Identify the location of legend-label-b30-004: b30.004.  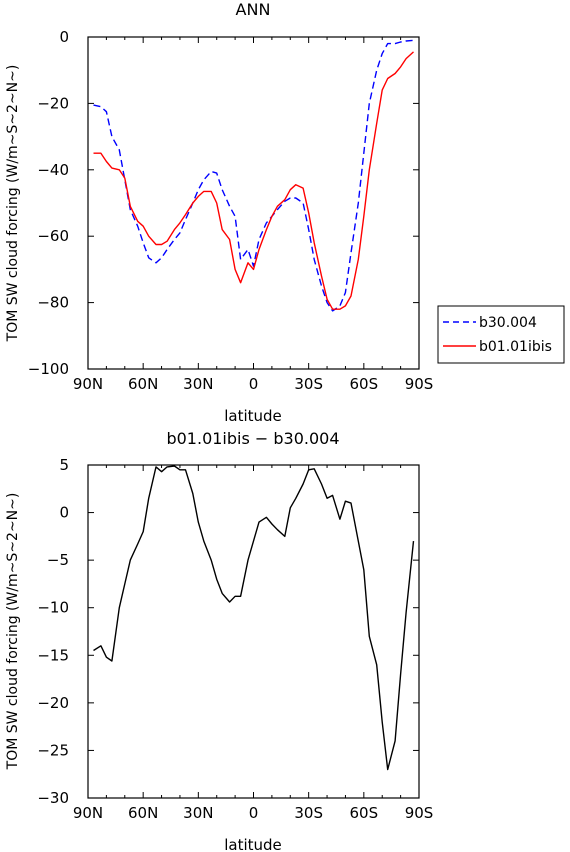
(508, 323).